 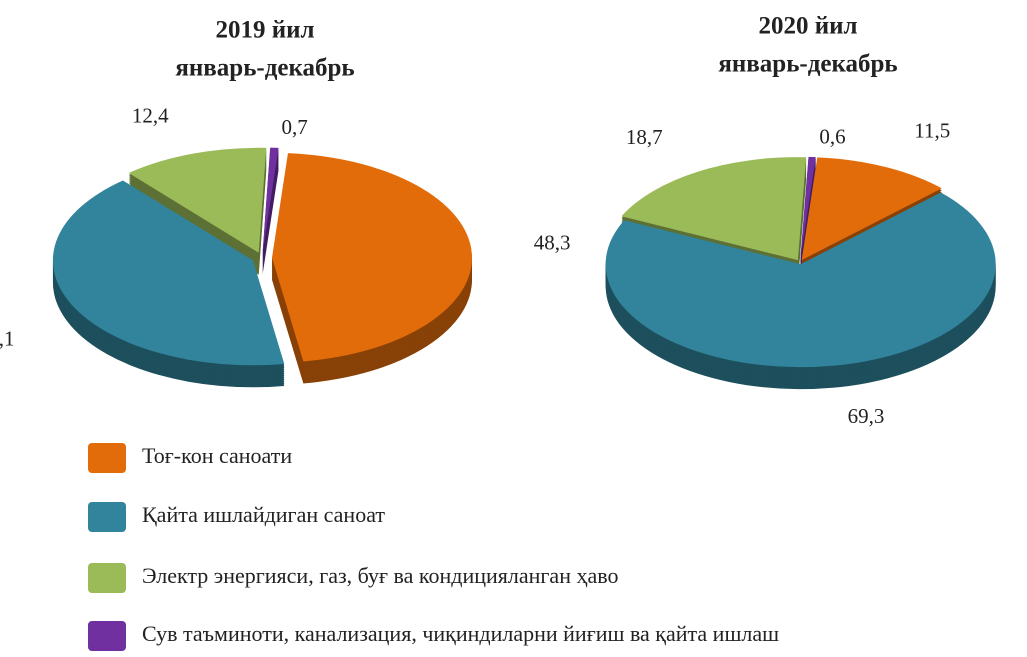 What do you see at coordinates (217, 455) in the screenshot?
I see `legend-label: Тоғ-кон саноати` at bounding box center [217, 455].